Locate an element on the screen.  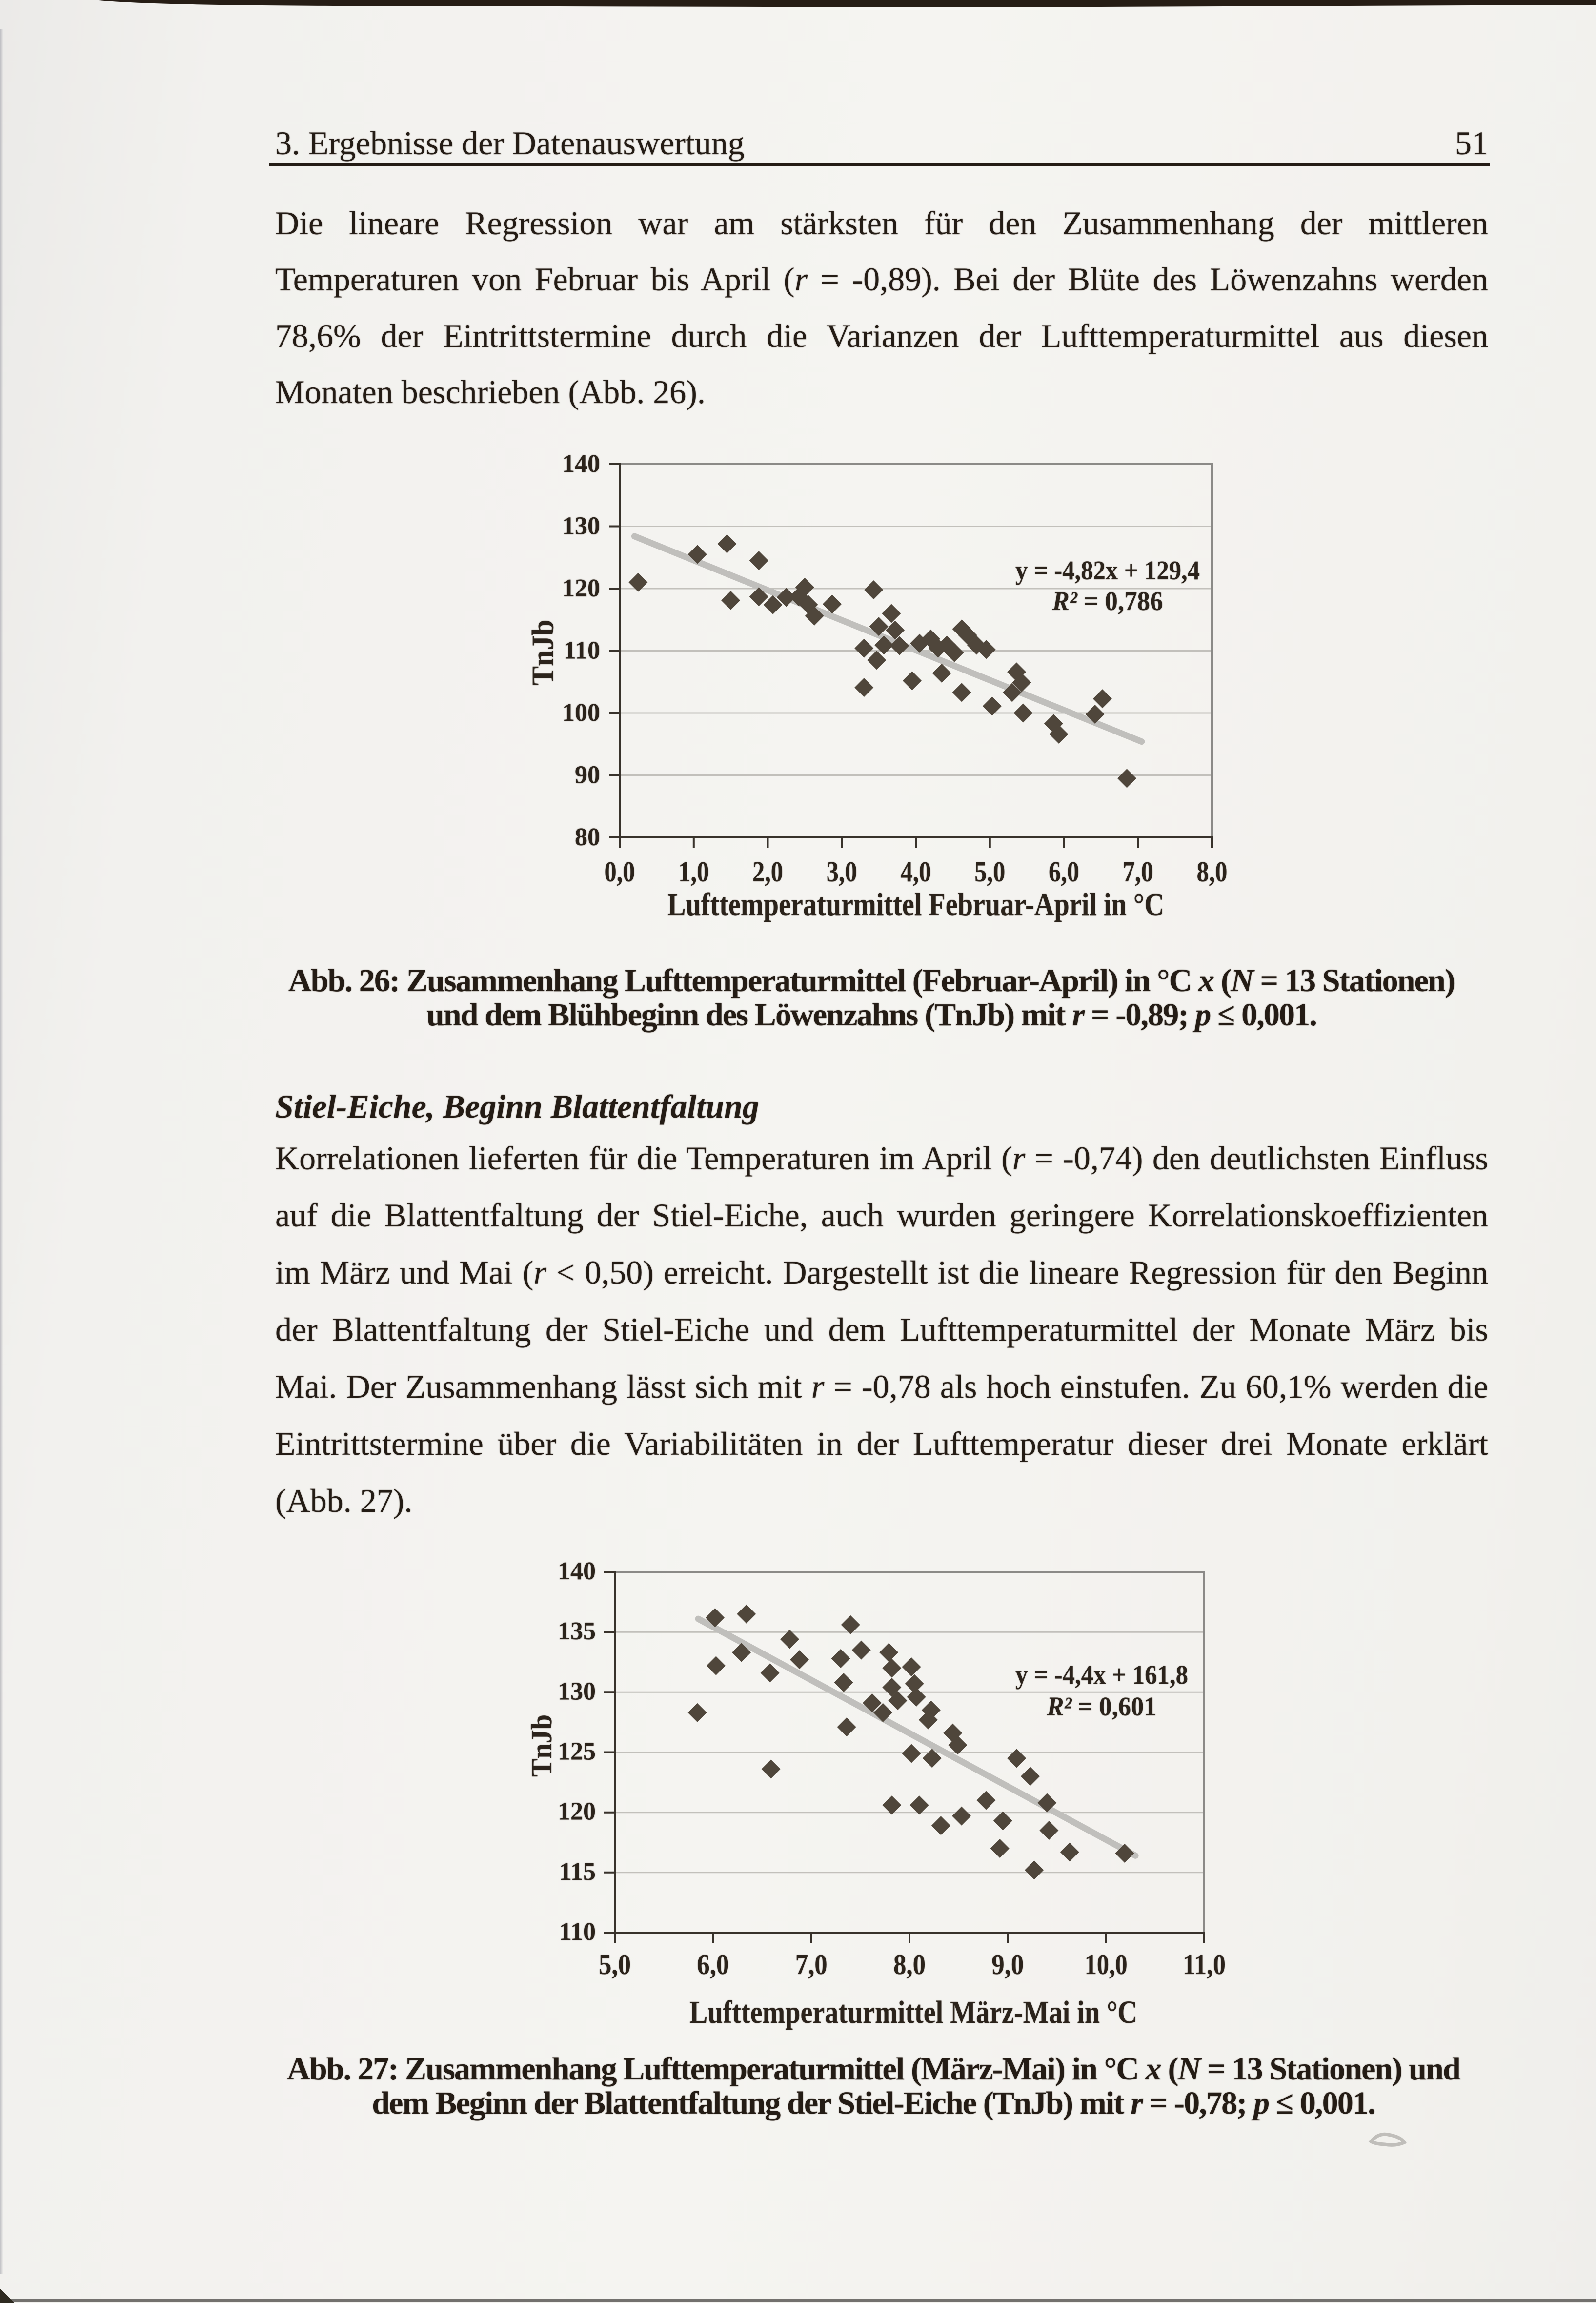
svg-text: 135 is located at coordinates (577, 1631).